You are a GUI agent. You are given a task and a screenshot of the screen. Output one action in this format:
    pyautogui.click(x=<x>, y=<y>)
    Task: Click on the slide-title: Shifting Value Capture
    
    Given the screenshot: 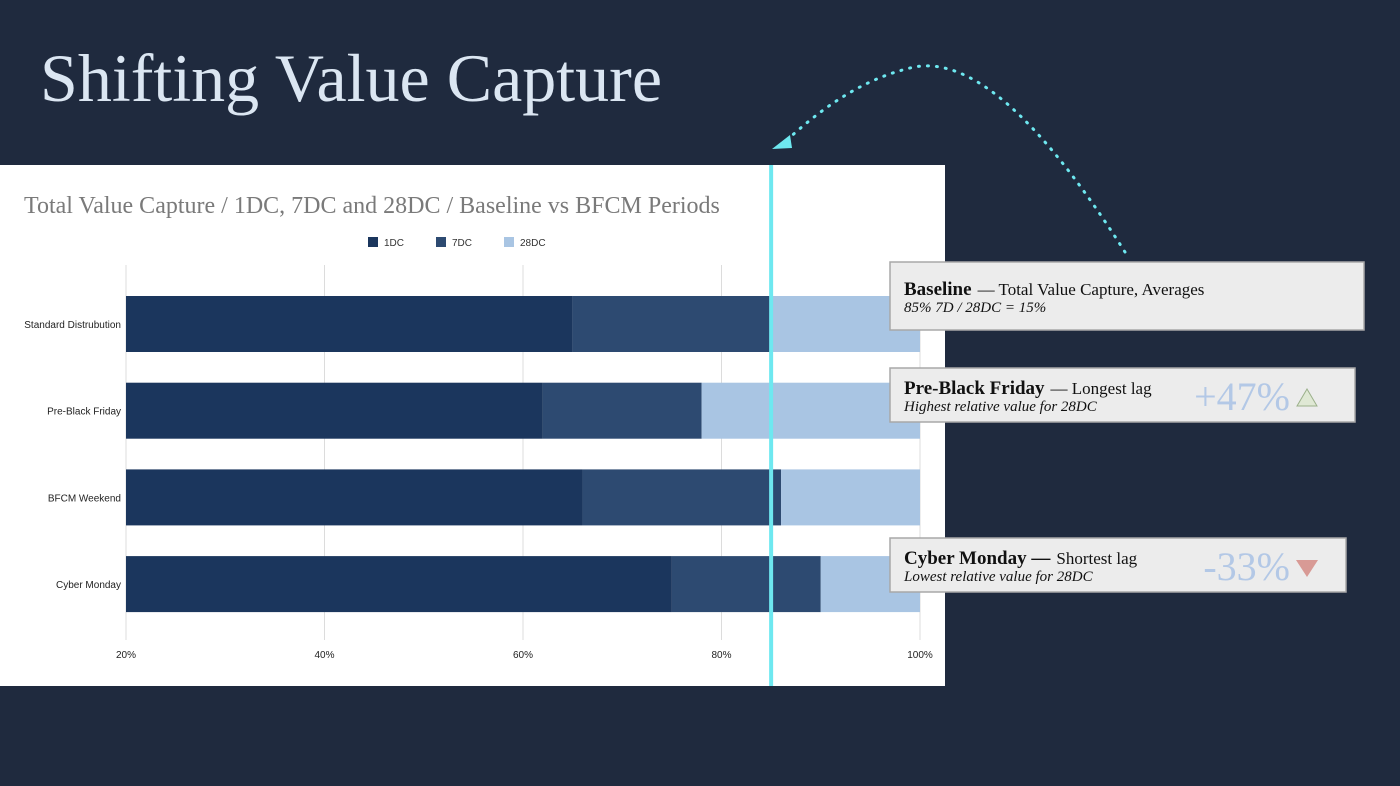 What is the action you would take?
    pyautogui.click(x=351, y=78)
    